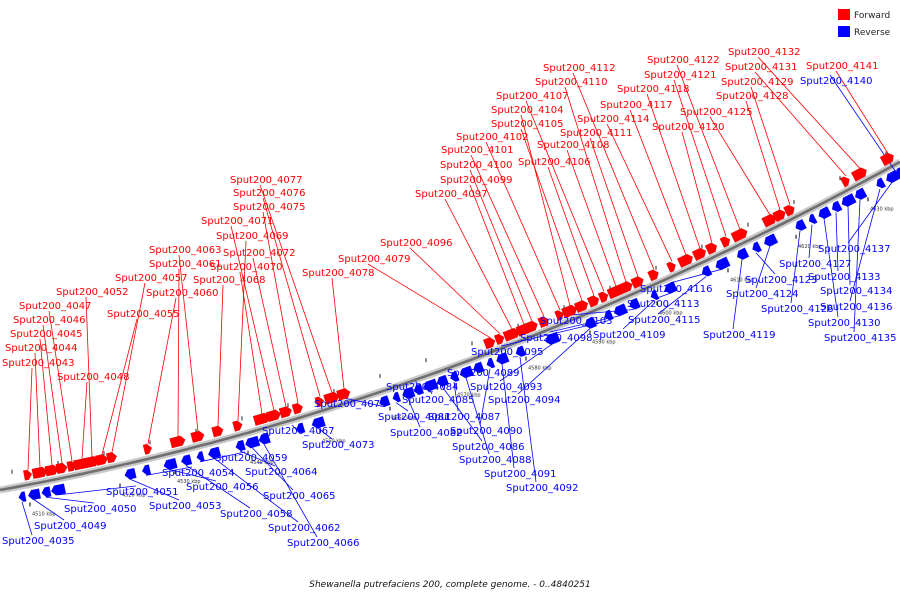  I want to click on forward-gene-label: Sput200_4043, so click(38, 363).